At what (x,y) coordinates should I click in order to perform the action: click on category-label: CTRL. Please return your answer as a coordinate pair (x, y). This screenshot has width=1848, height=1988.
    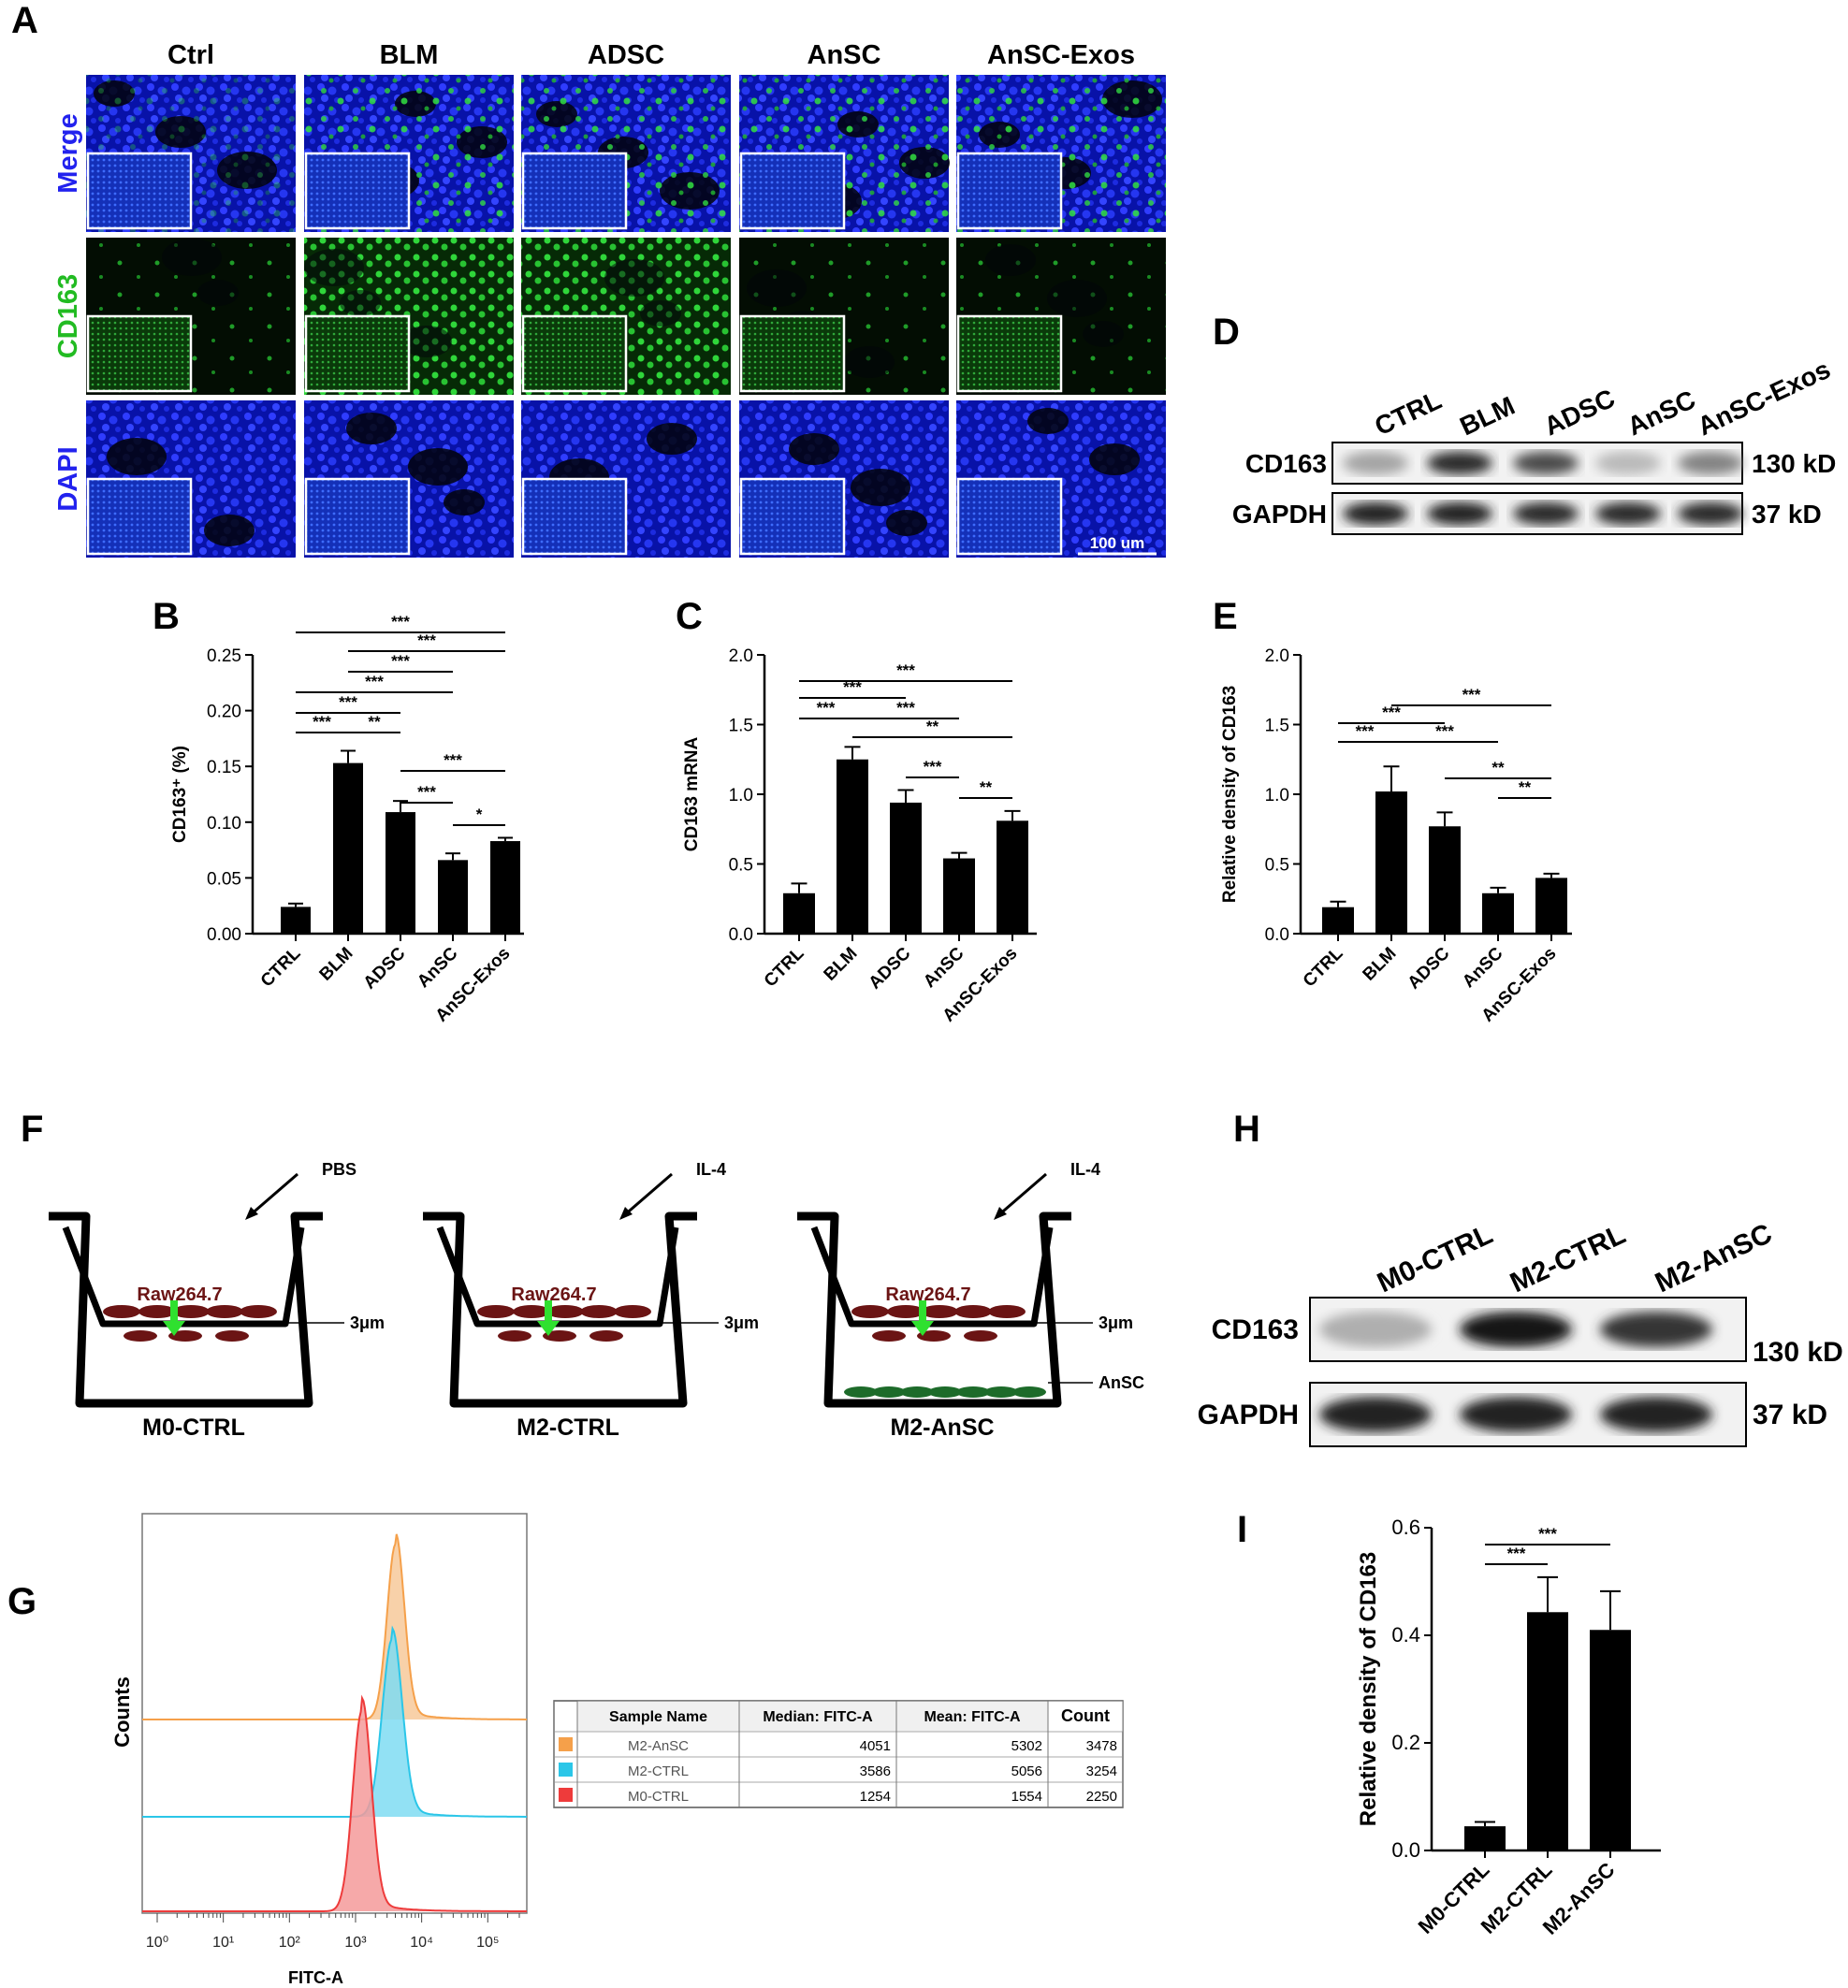
    Looking at the image, I should click on (1323, 967).